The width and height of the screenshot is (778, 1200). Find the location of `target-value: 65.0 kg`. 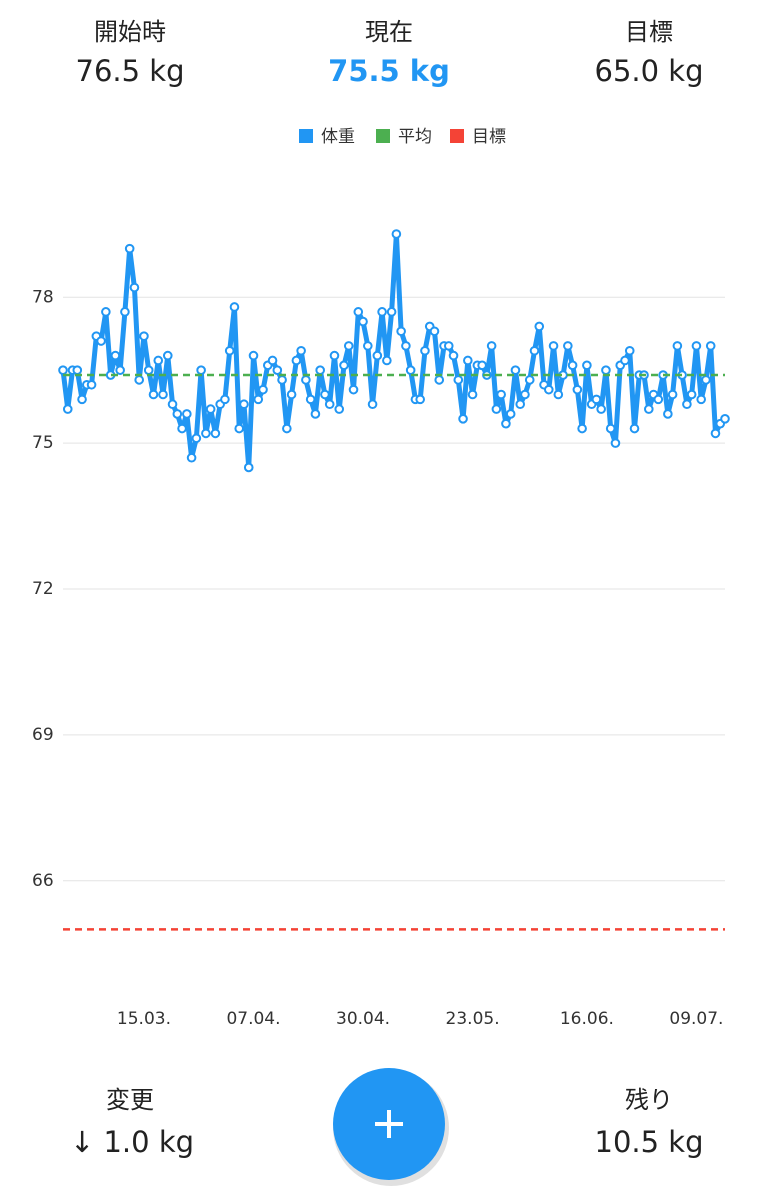

target-value: 65.0 kg is located at coordinates (649, 71).